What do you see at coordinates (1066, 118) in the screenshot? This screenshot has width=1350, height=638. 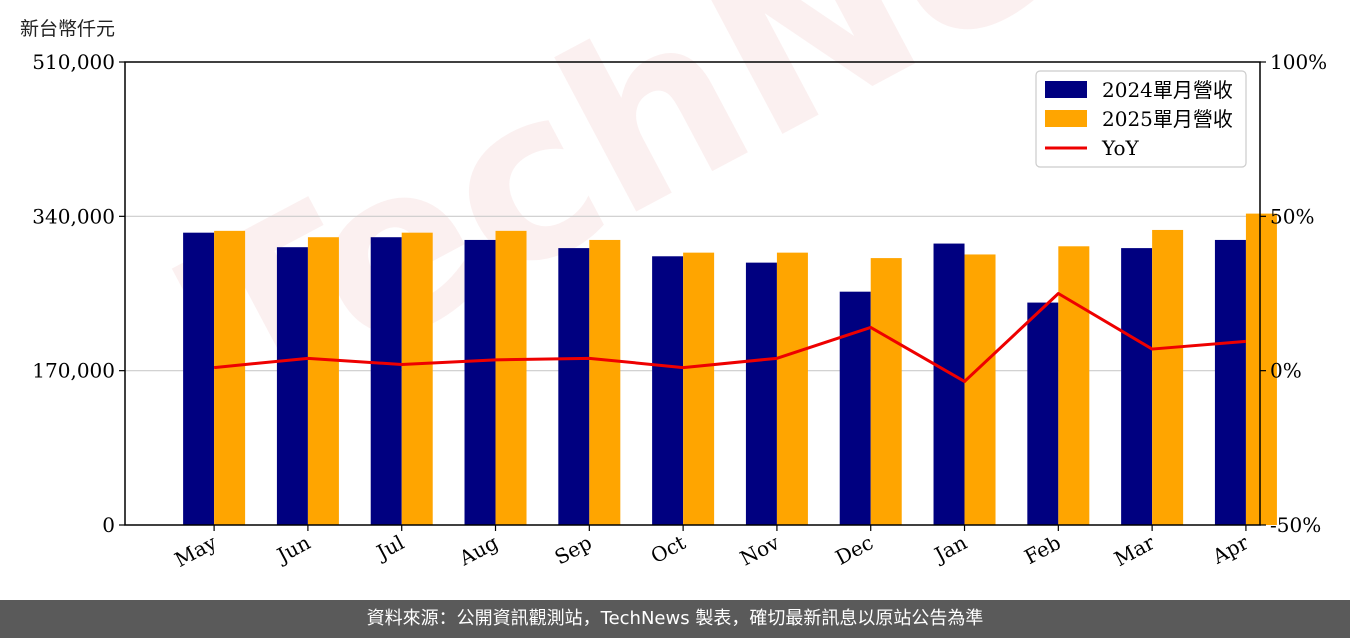 I see `legend-swatch-2025` at bounding box center [1066, 118].